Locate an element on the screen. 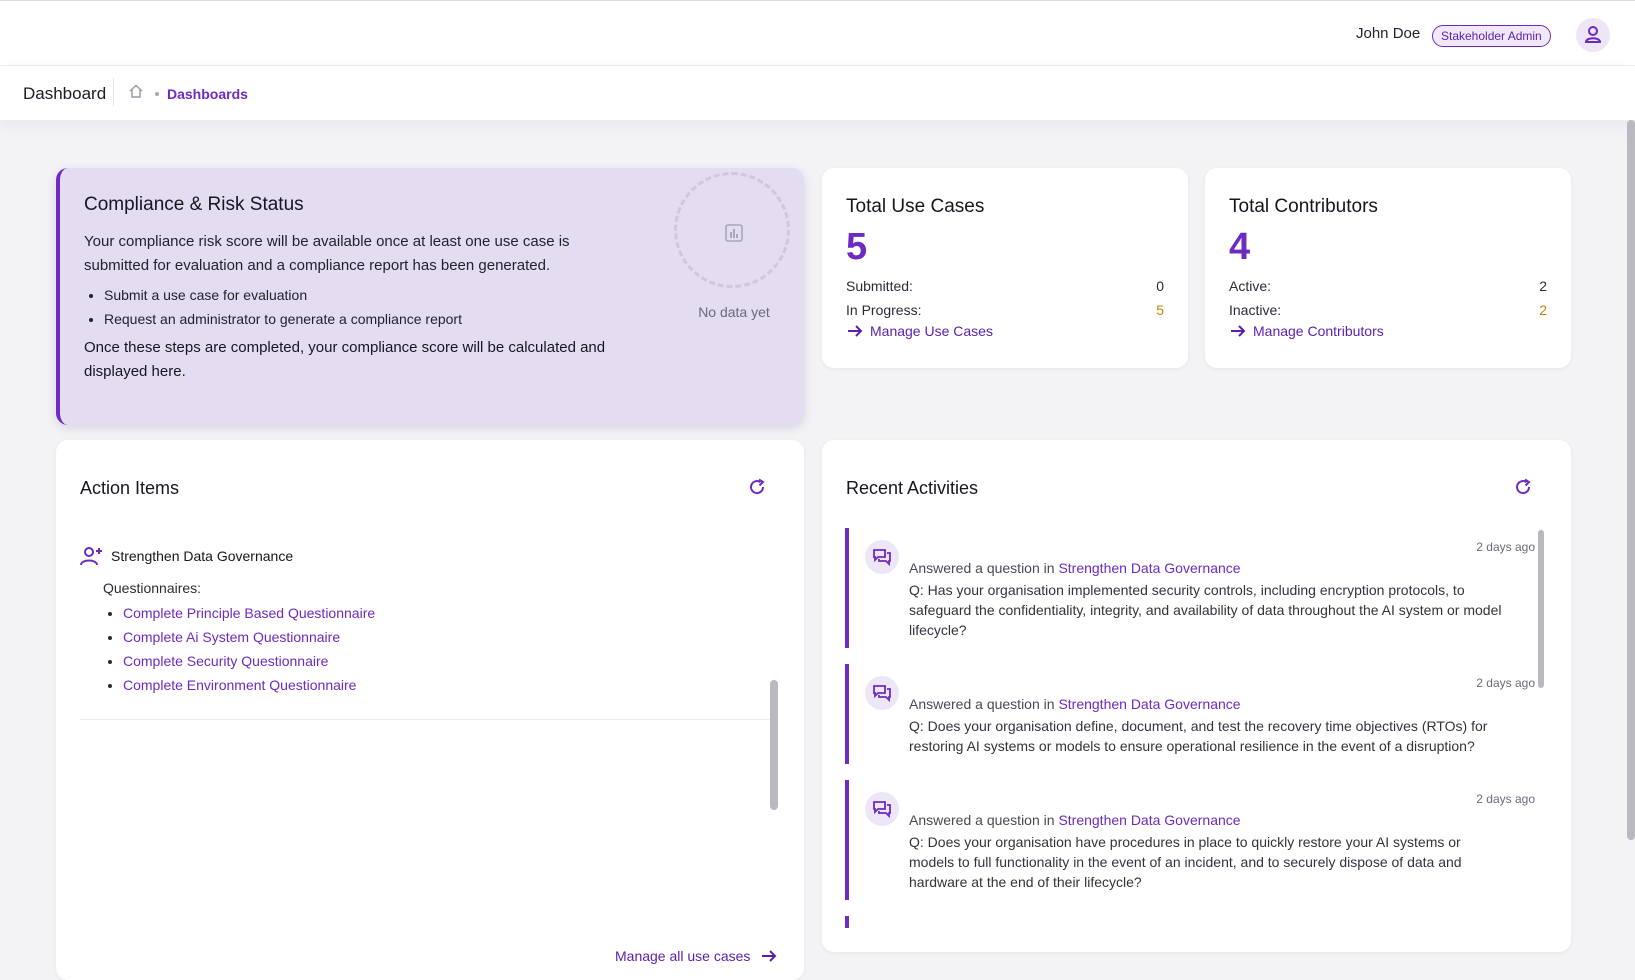 Image resolution: width=1635 pixels, height=980 pixels. activities-scrollbar is located at coordinates (1541, 609).